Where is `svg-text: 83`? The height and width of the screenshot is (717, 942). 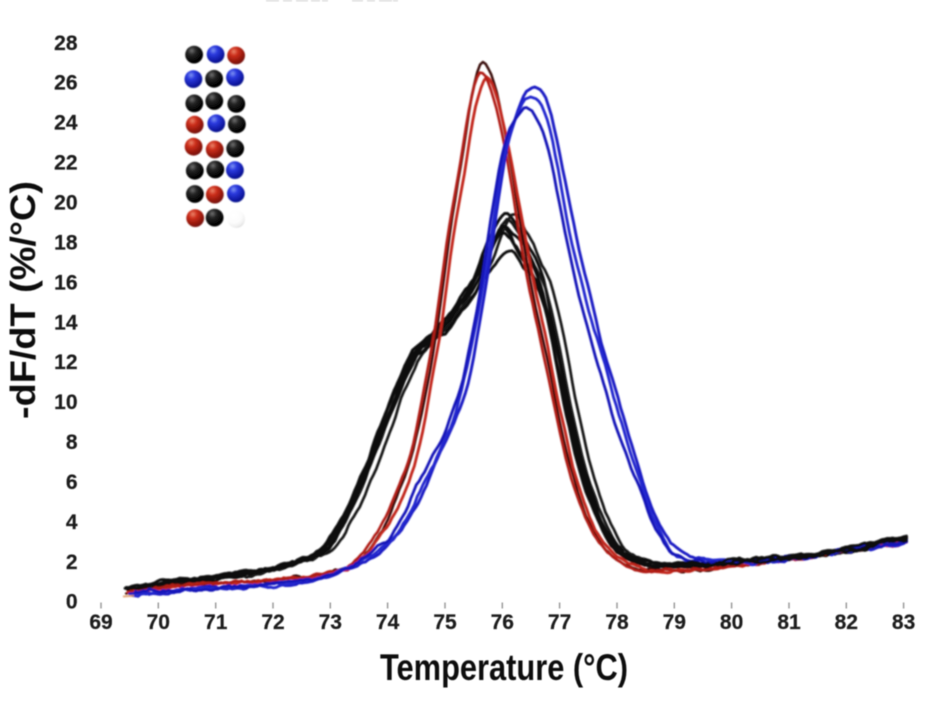 svg-text: 83 is located at coordinates (903, 622).